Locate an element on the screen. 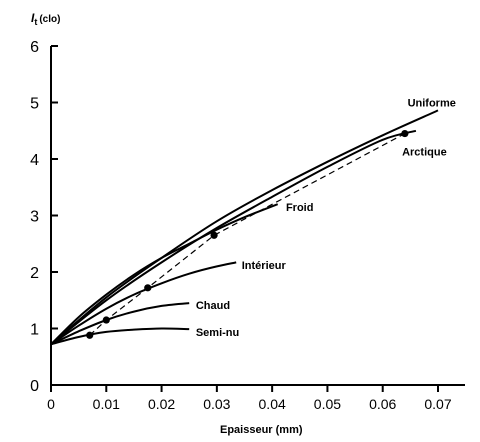  x-tick-label: 0.01 is located at coordinates (106, 404).